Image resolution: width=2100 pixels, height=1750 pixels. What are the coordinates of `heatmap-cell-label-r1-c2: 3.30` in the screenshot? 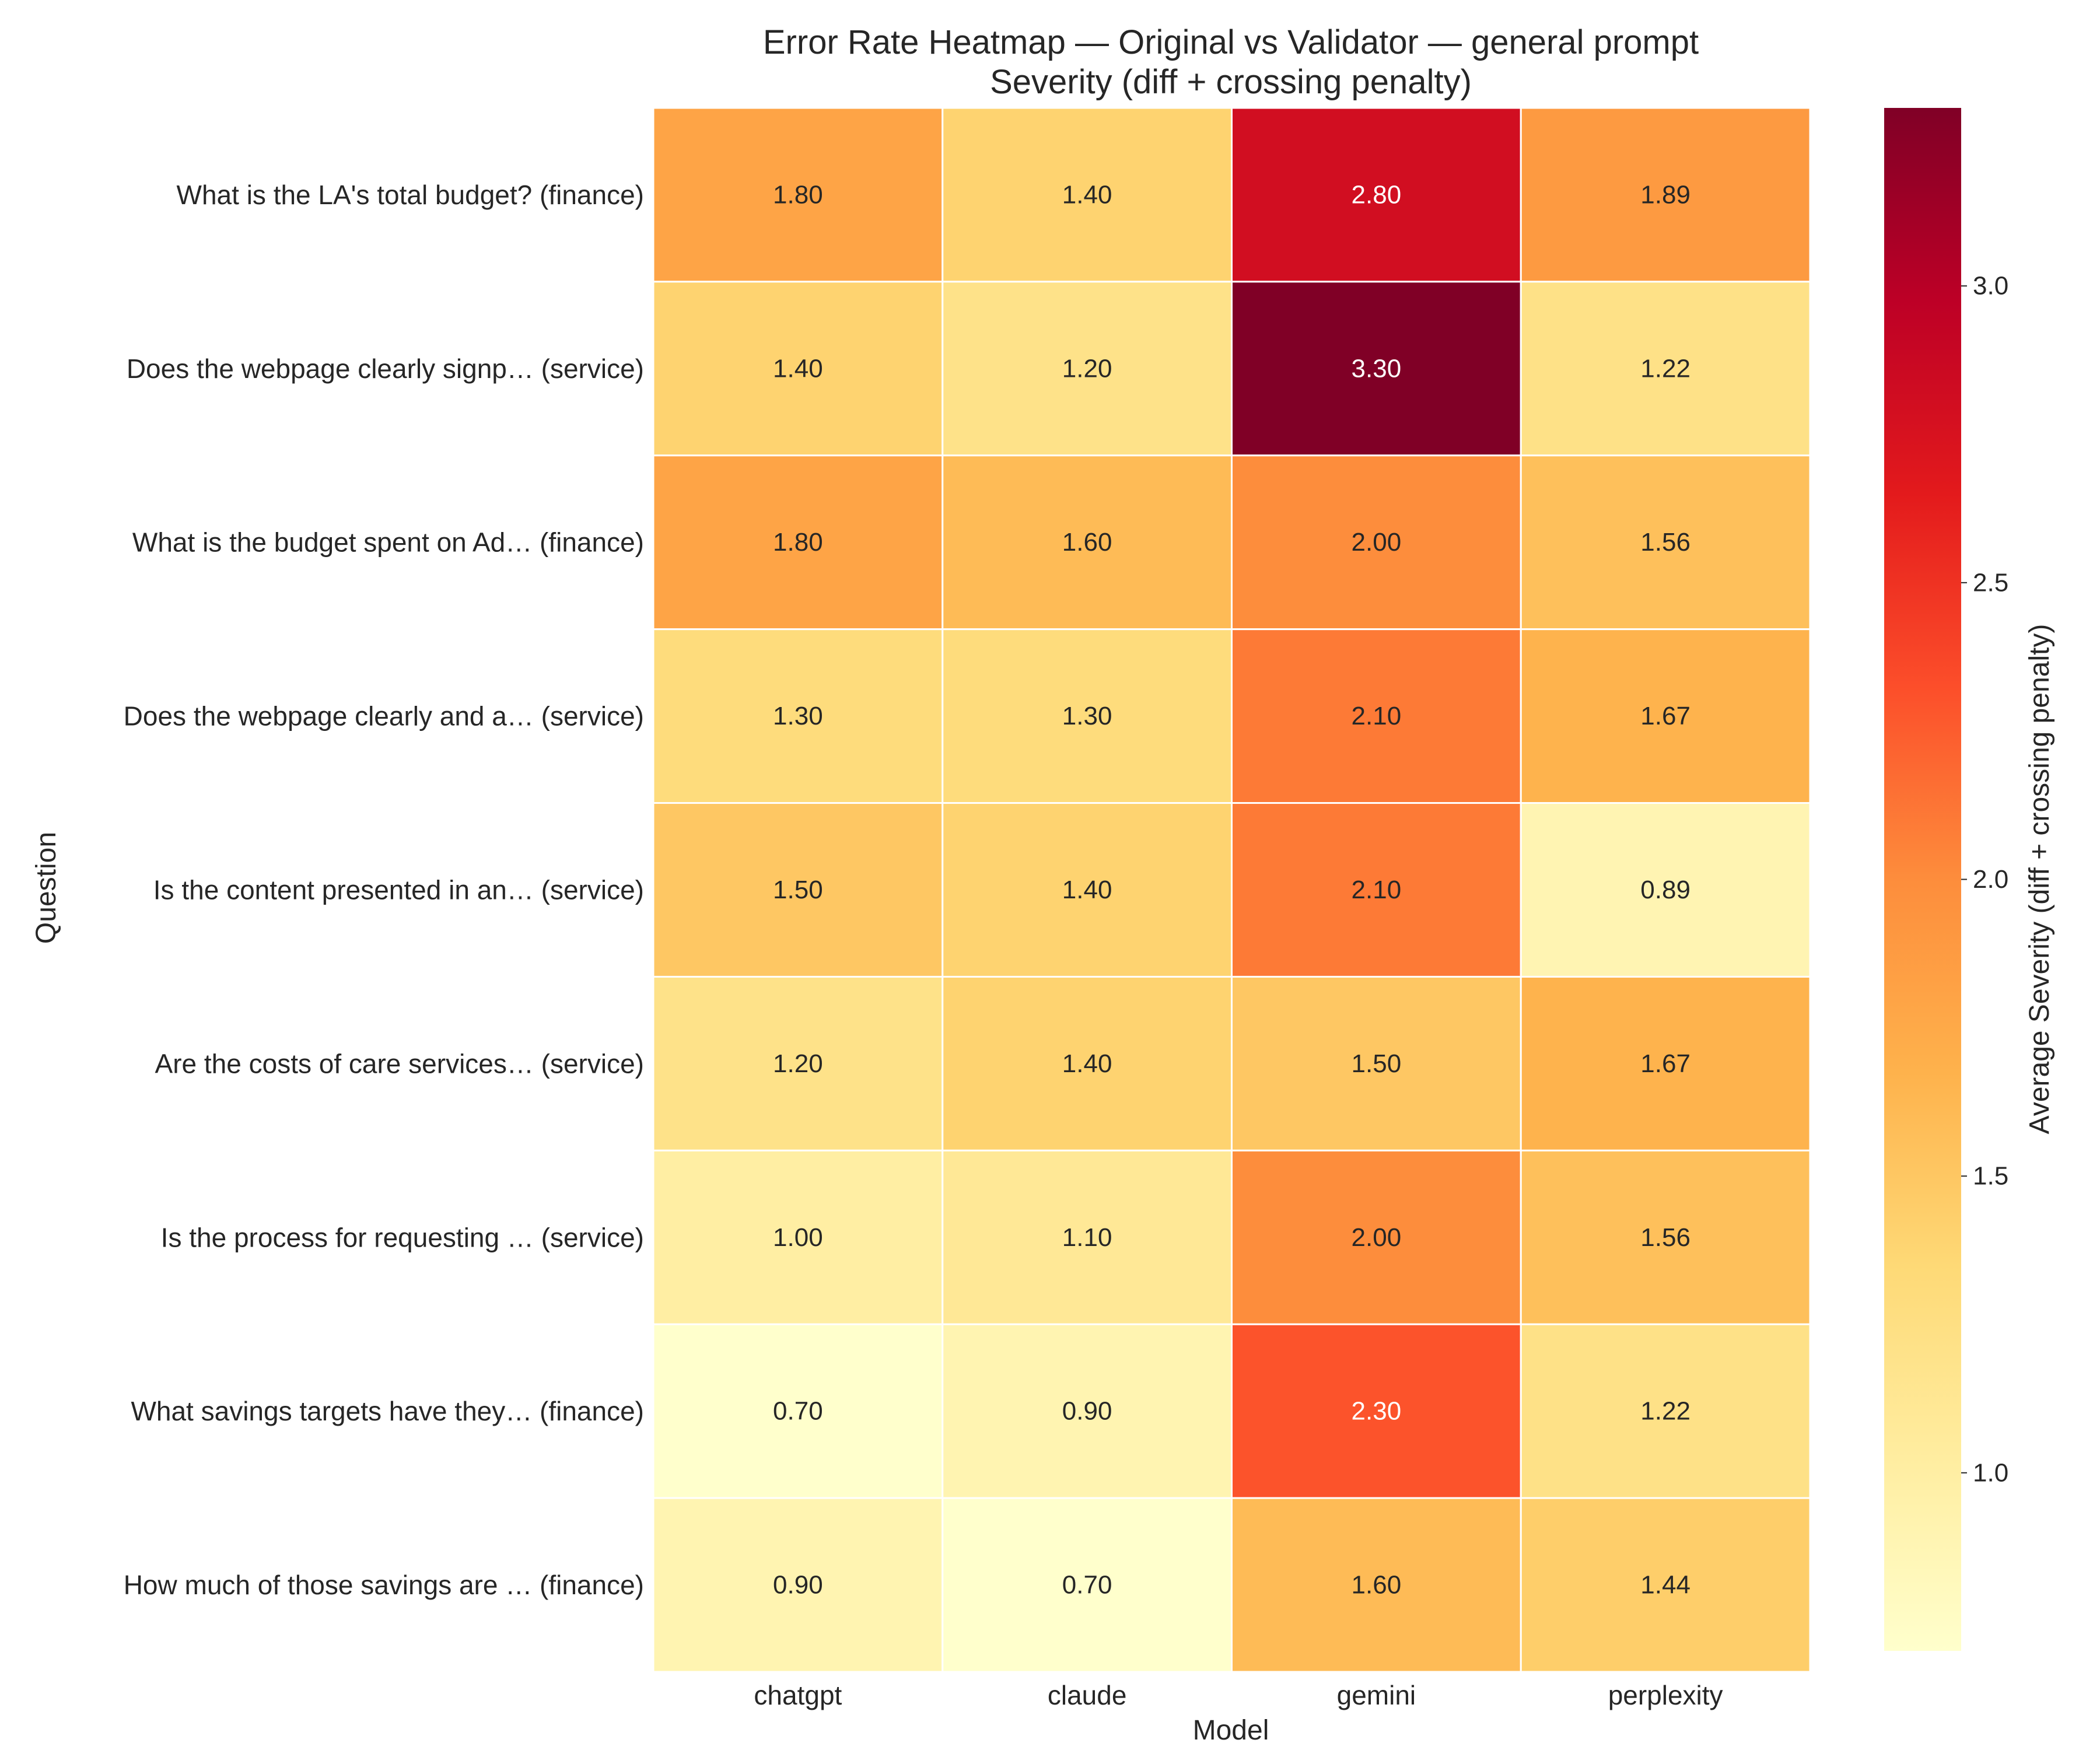 It's located at (1377, 368).